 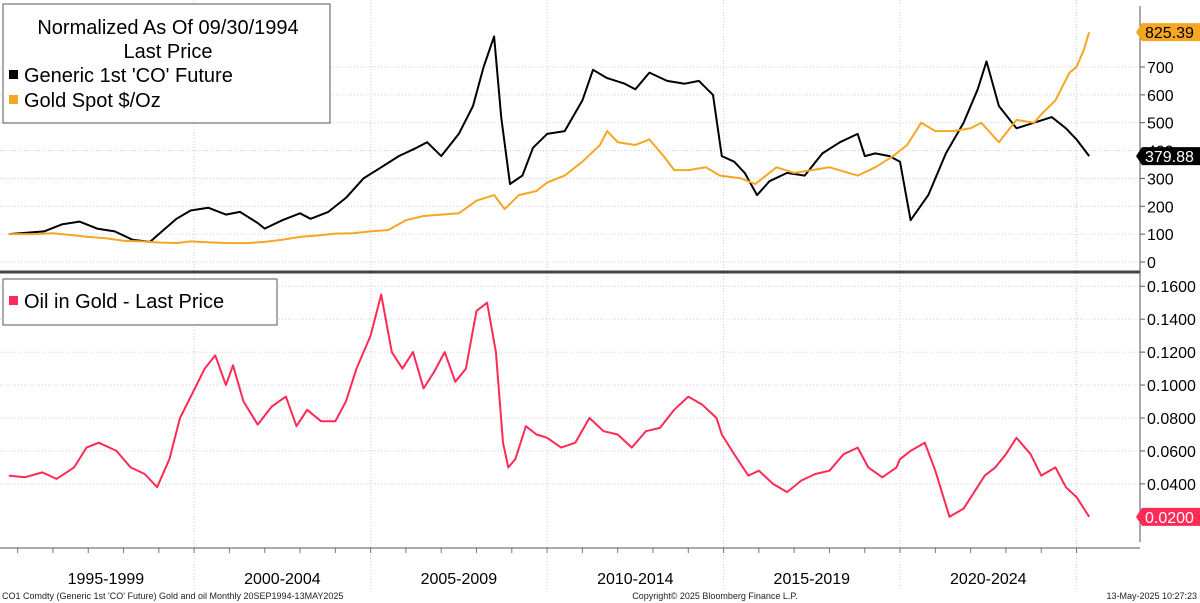 What do you see at coordinates (1160, 207) in the screenshot?
I see `y-tick-label: 200` at bounding box center [1160, 207].